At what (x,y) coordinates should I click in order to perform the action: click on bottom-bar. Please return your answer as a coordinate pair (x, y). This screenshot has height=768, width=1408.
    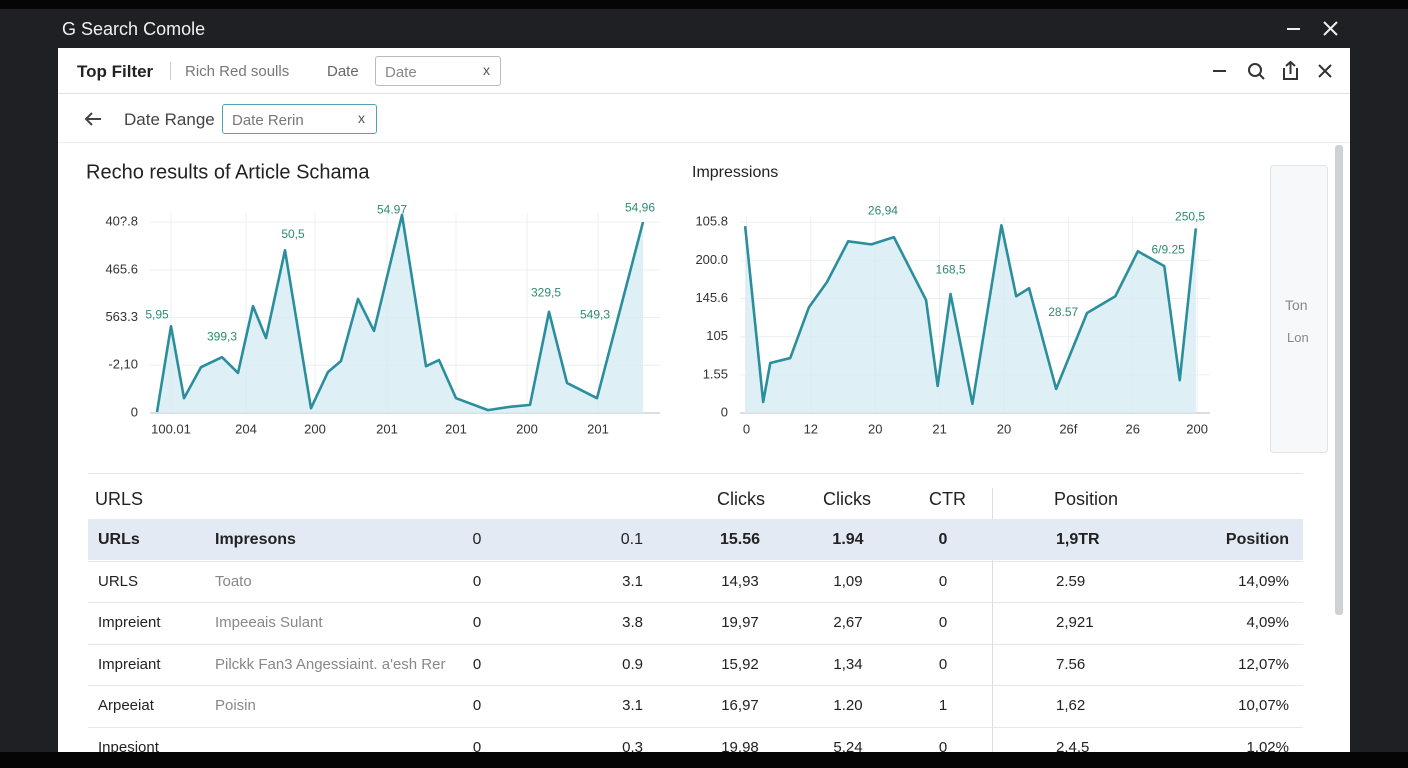
    Looking at the image, I should click on (704, 760).